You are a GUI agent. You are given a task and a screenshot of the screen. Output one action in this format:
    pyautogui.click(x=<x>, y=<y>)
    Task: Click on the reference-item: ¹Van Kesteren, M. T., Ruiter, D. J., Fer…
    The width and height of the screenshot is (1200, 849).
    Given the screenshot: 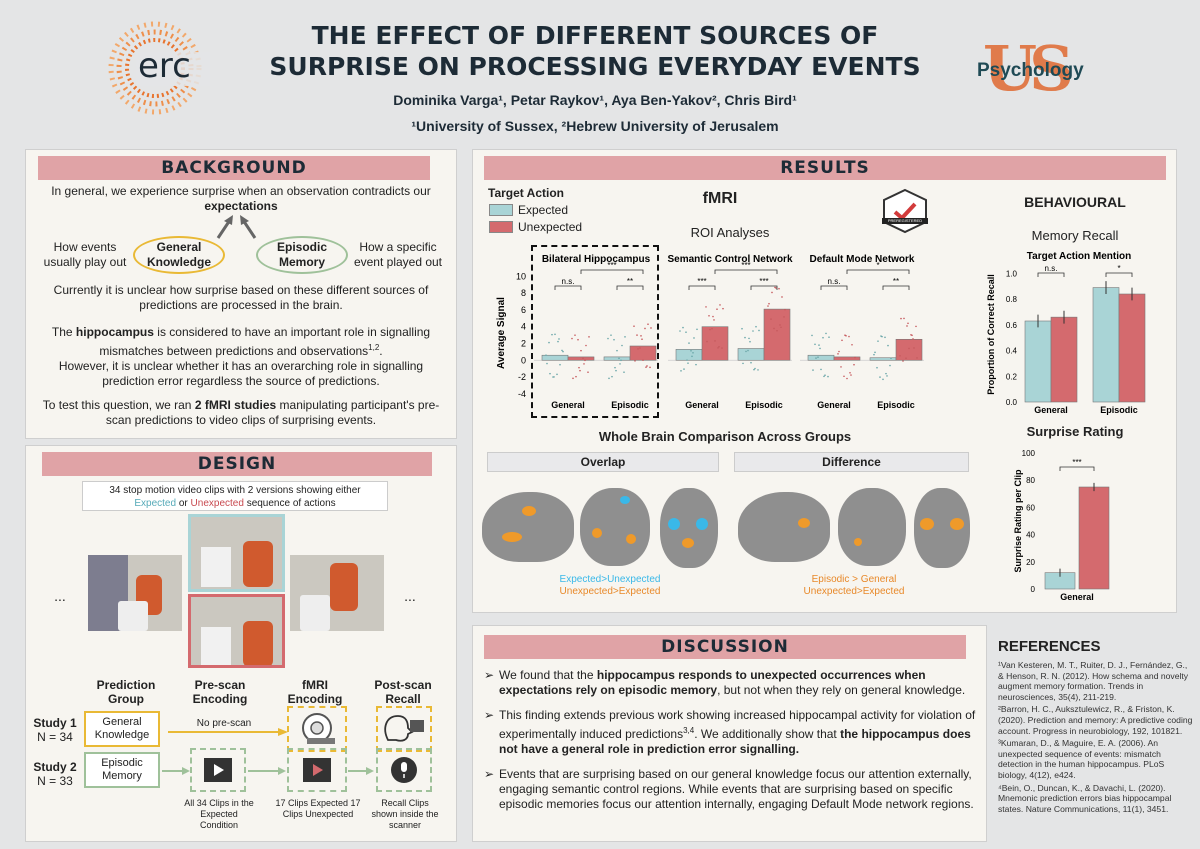 What is the action you would take?
    pyautogui.click(x=1093, y=681)
    